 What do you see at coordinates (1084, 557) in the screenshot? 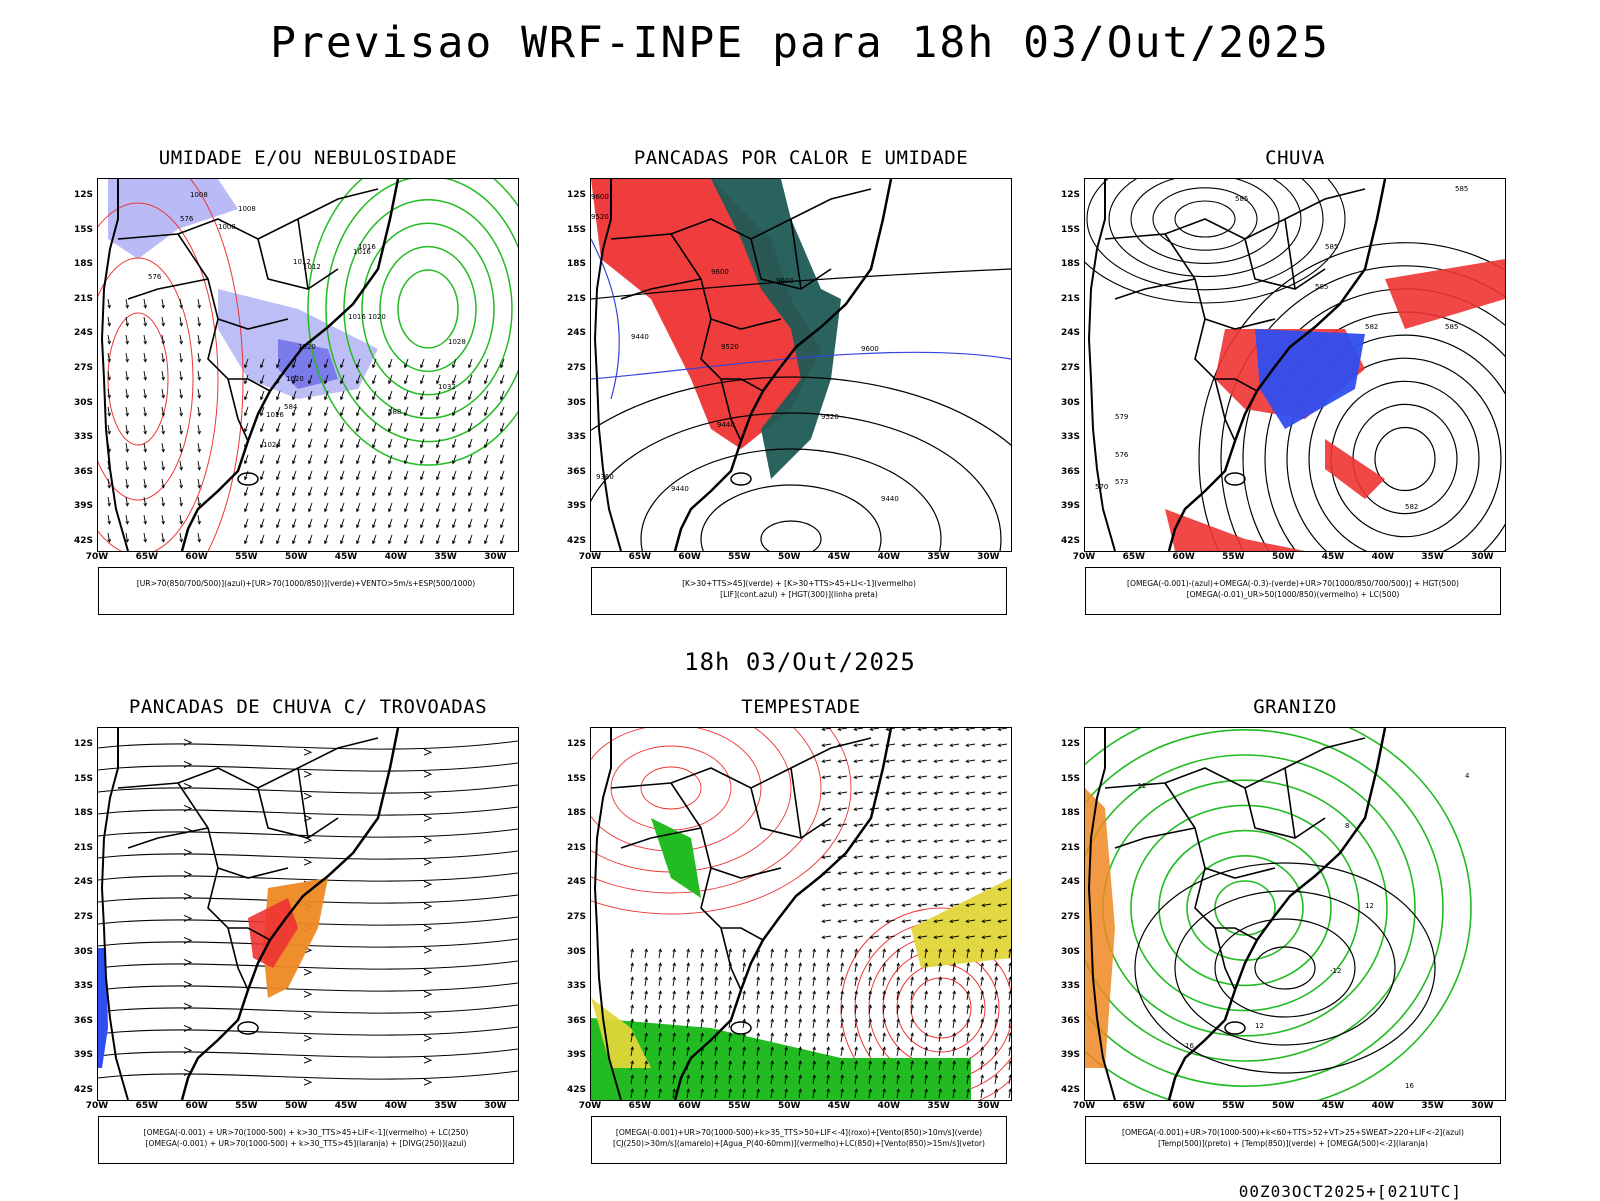
I see `lon-tick-label: 70W` at bounding box center [1084, 557].